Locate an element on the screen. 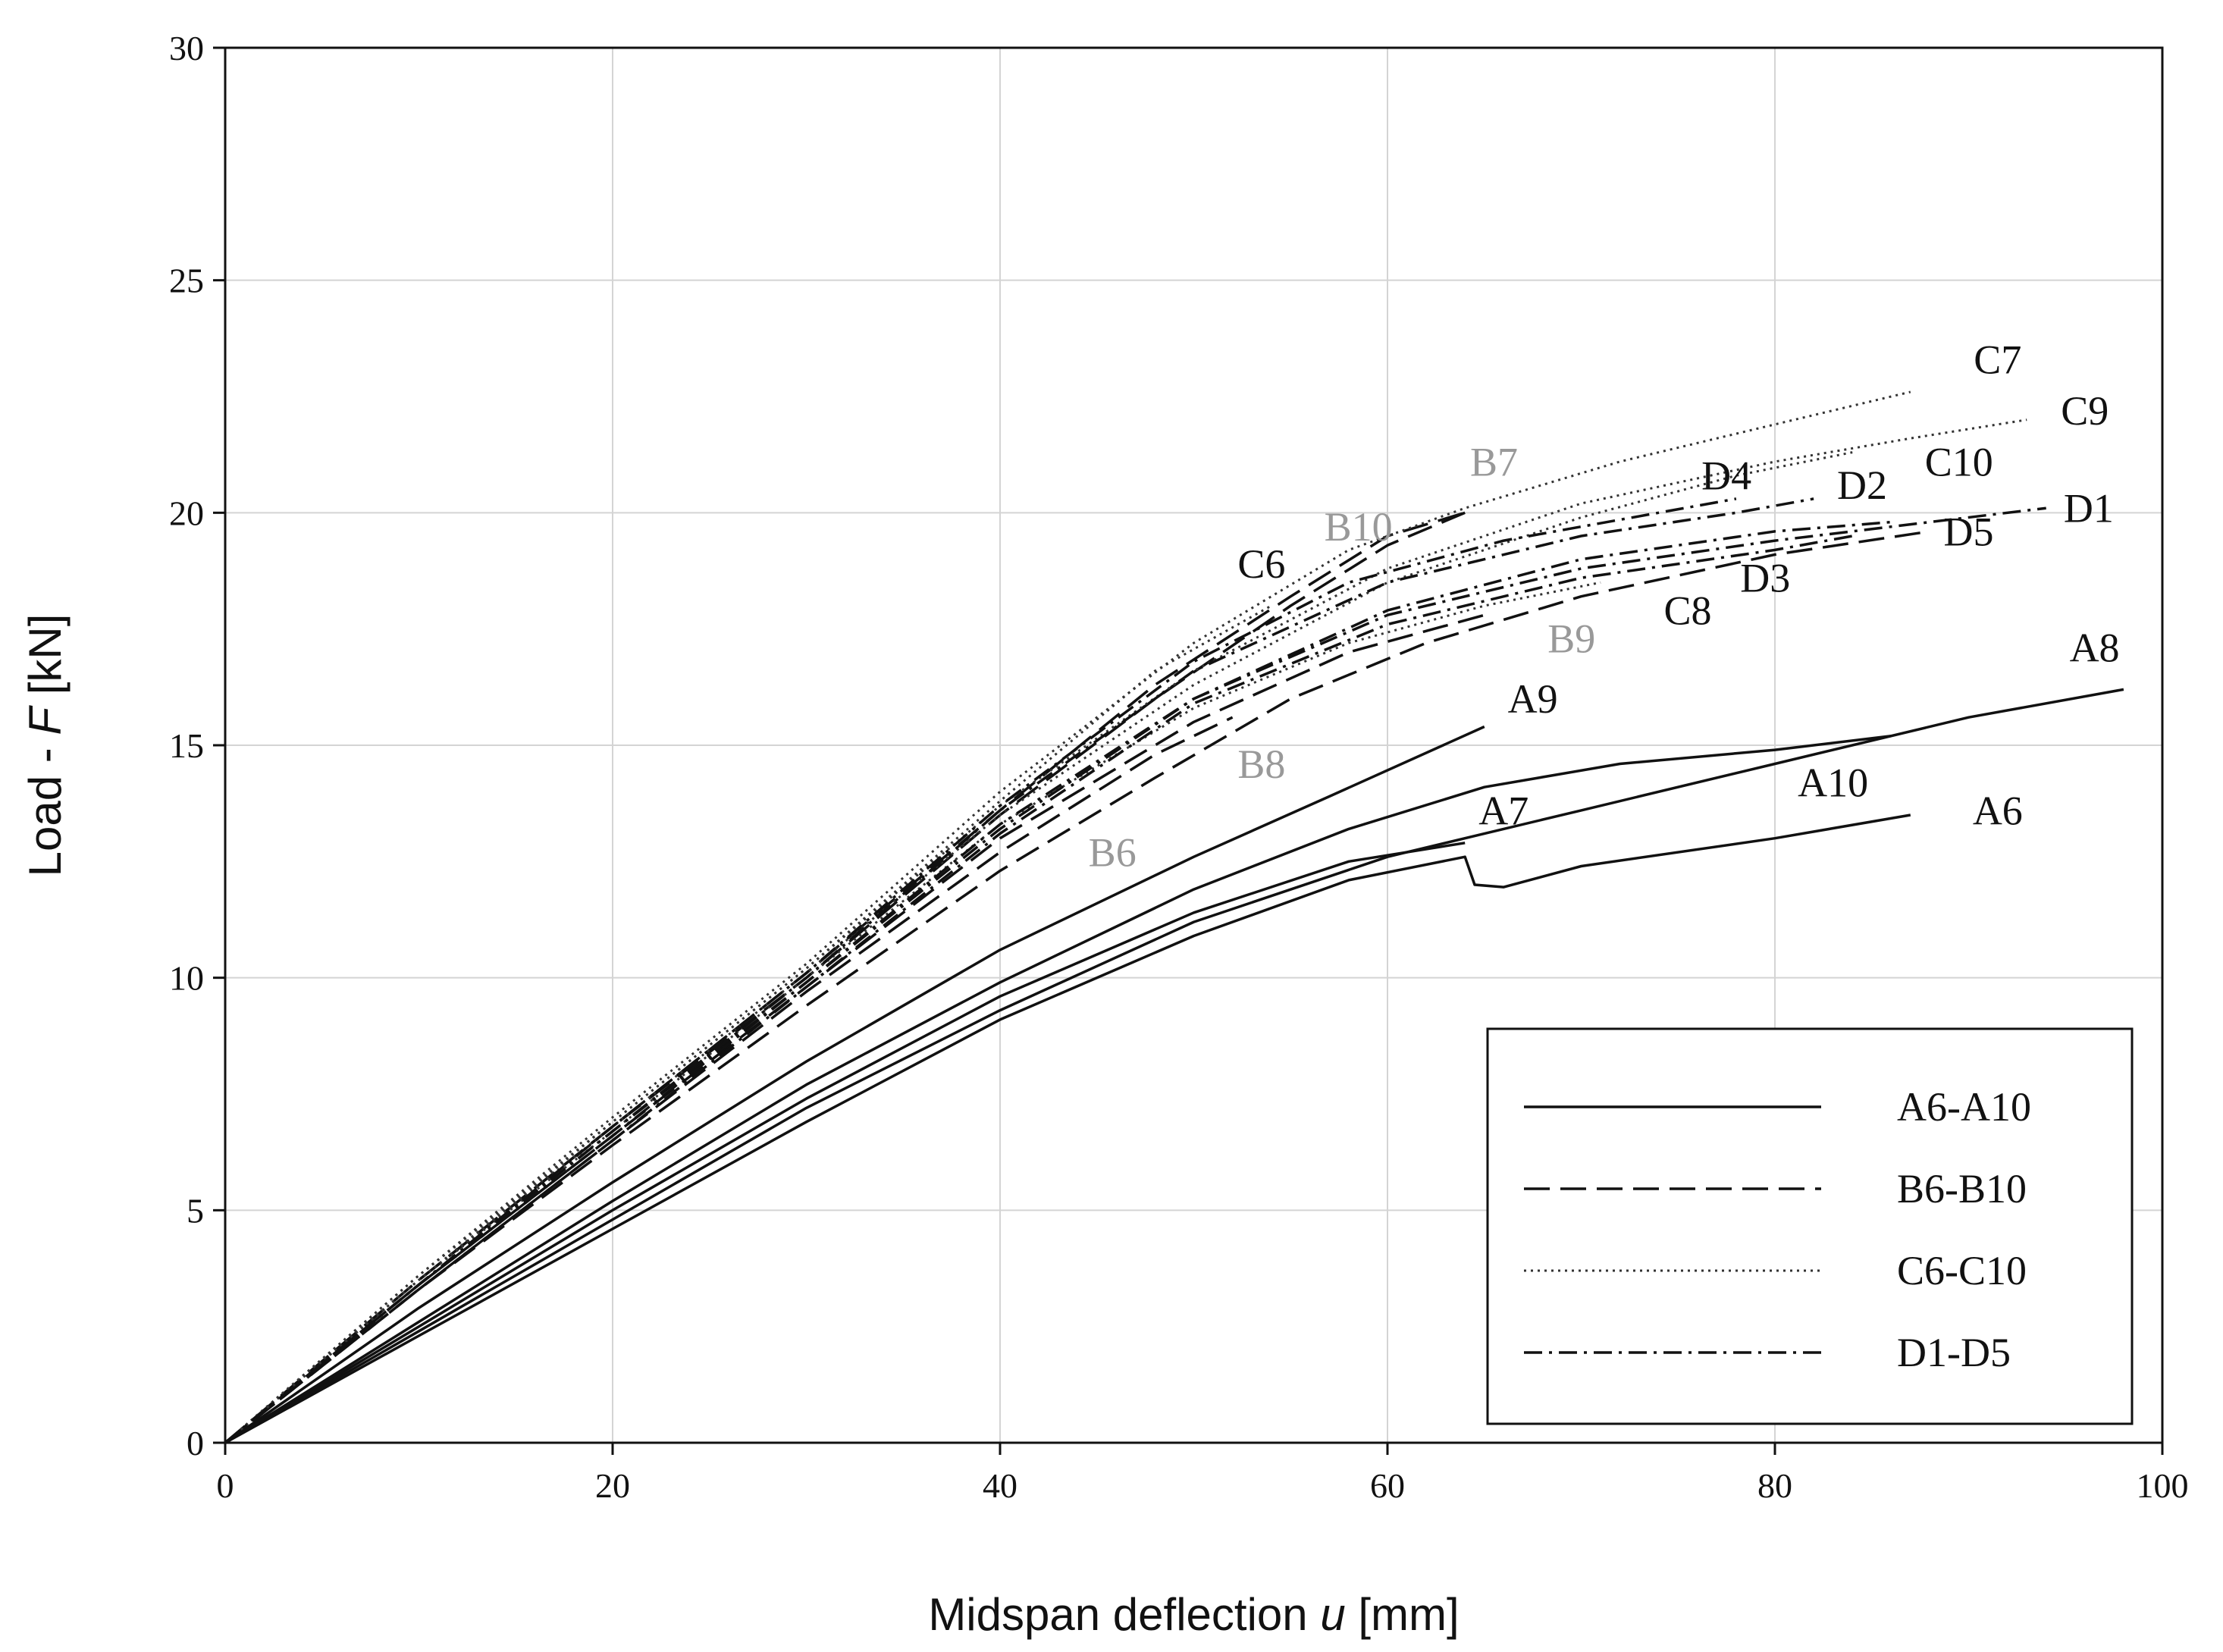  y-tick-label: 5 is located at coordinates (195, 1210).